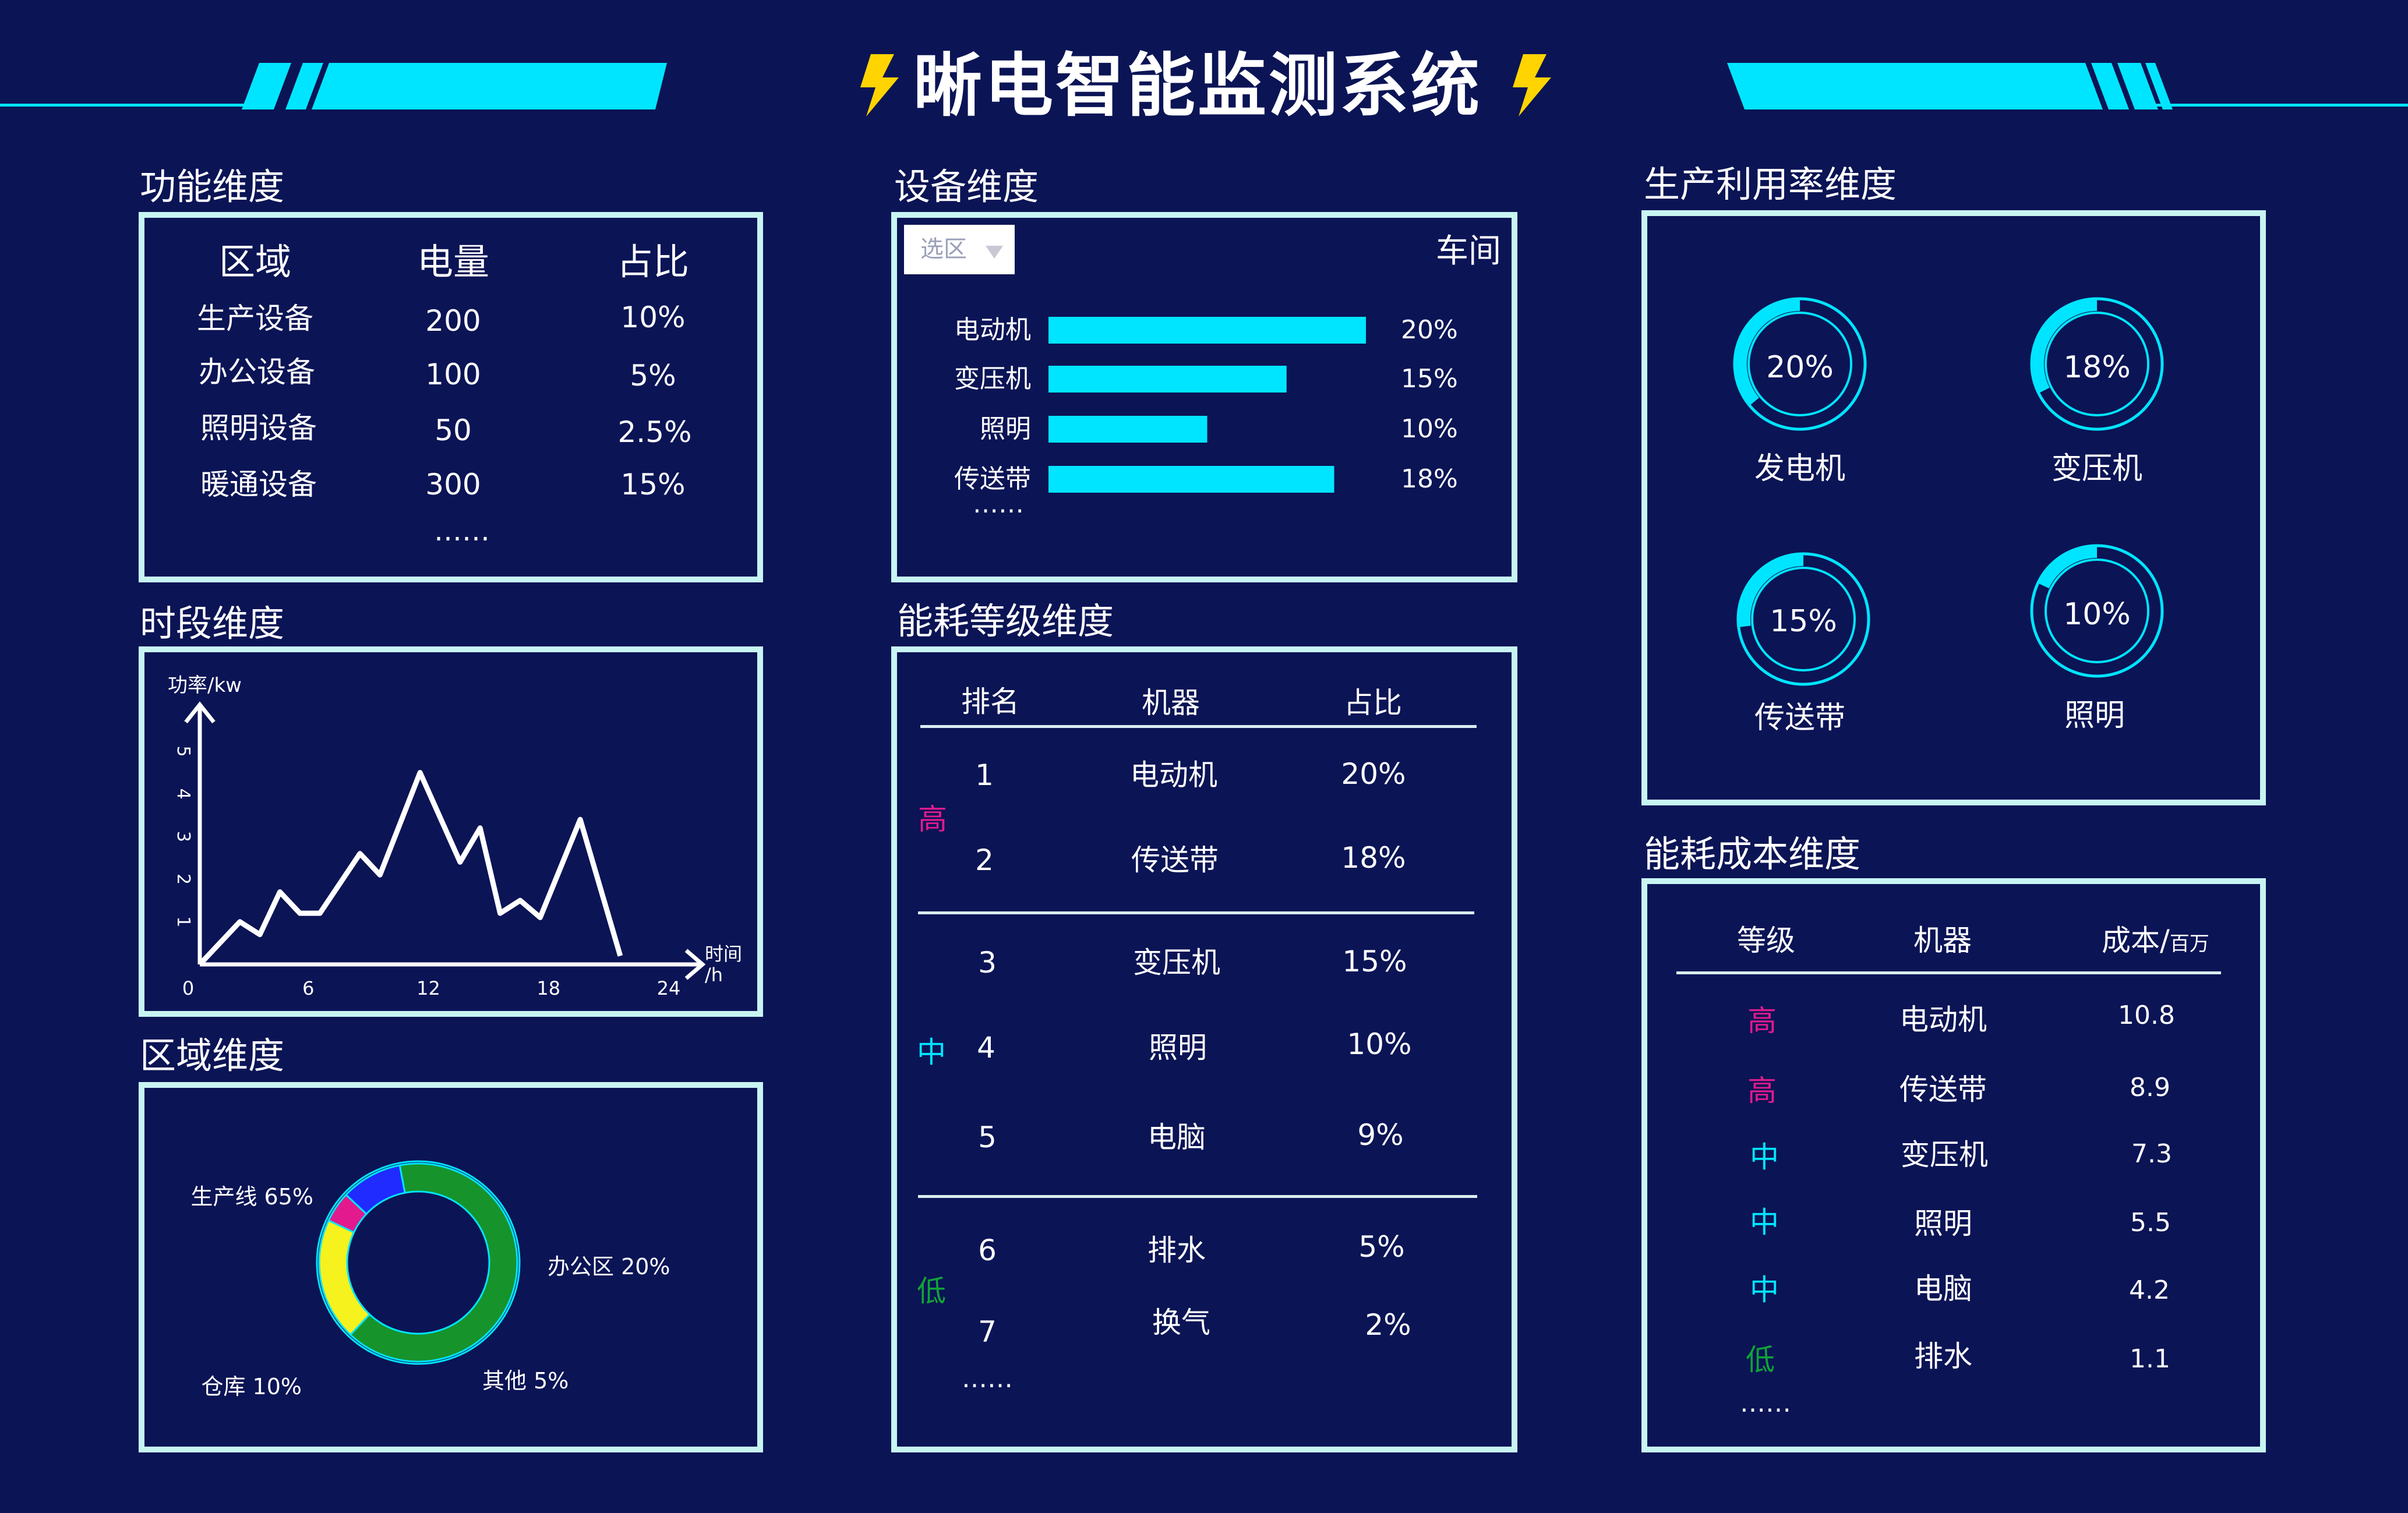  Describe the element at coordinates (2094, 715) in the screenshot. I see `gauge-label: 照明` at that location.